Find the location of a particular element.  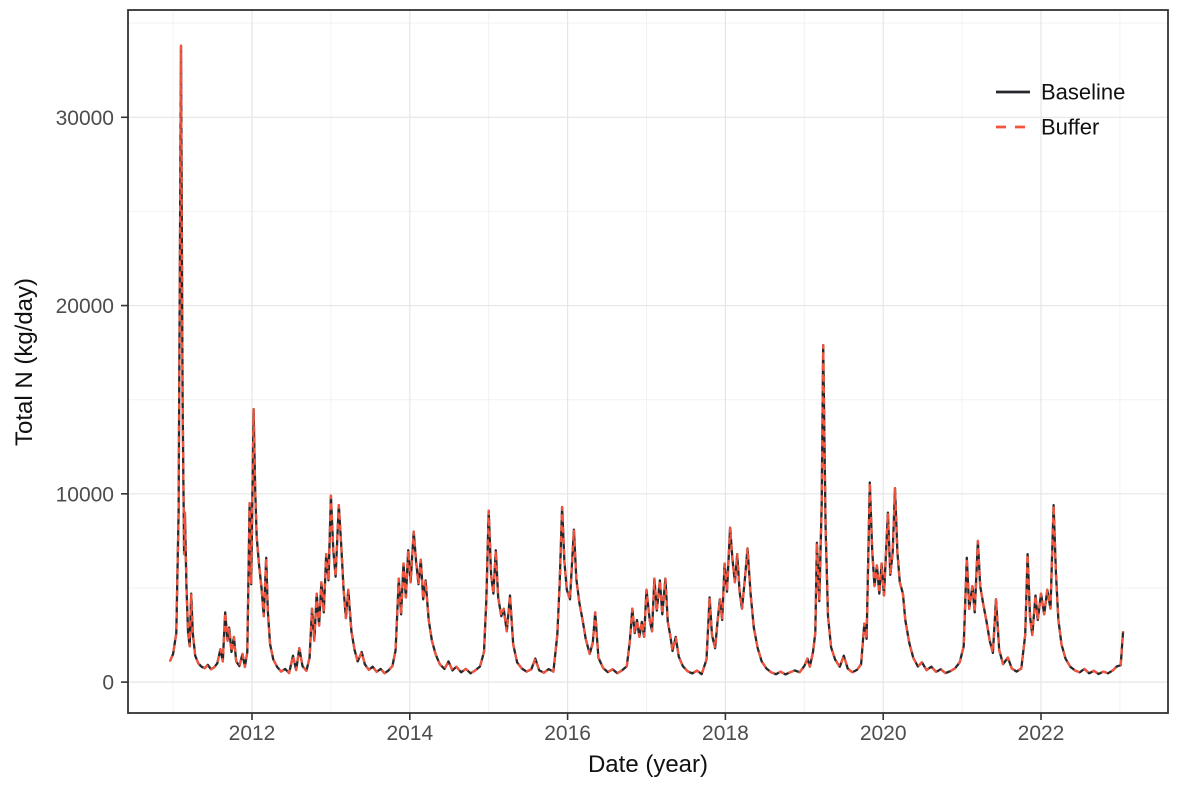

x-axis-title: Date (year) is located at coordinates (648, 764).